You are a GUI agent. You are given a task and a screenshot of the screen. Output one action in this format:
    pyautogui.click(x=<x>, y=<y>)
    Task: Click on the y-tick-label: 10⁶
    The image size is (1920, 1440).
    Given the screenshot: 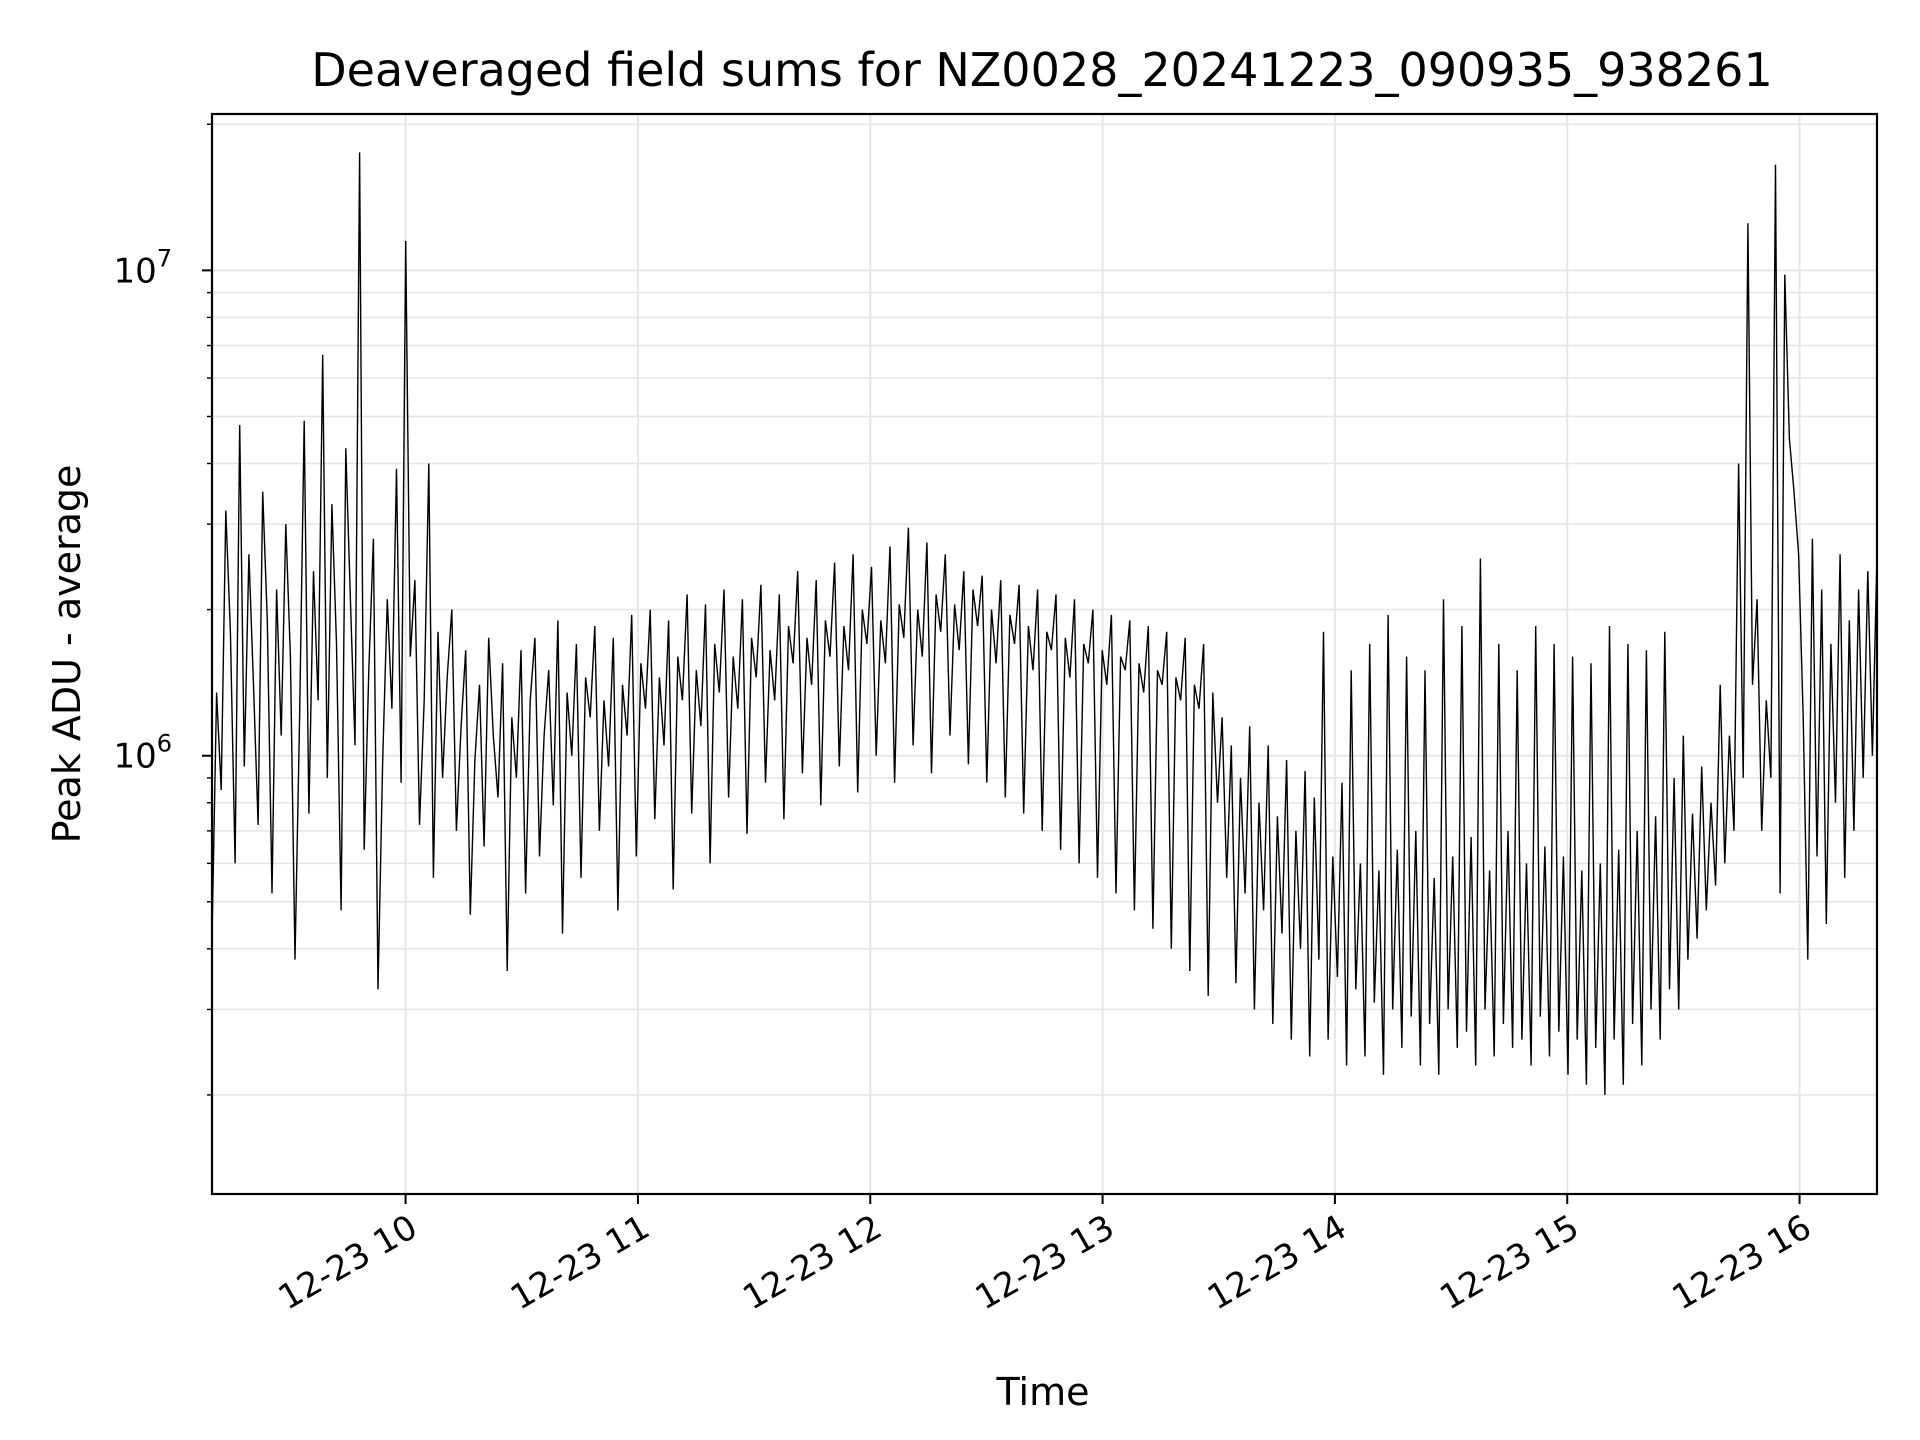 What is the action you would take?
    pyautogui.click(x=142, y=753)
    